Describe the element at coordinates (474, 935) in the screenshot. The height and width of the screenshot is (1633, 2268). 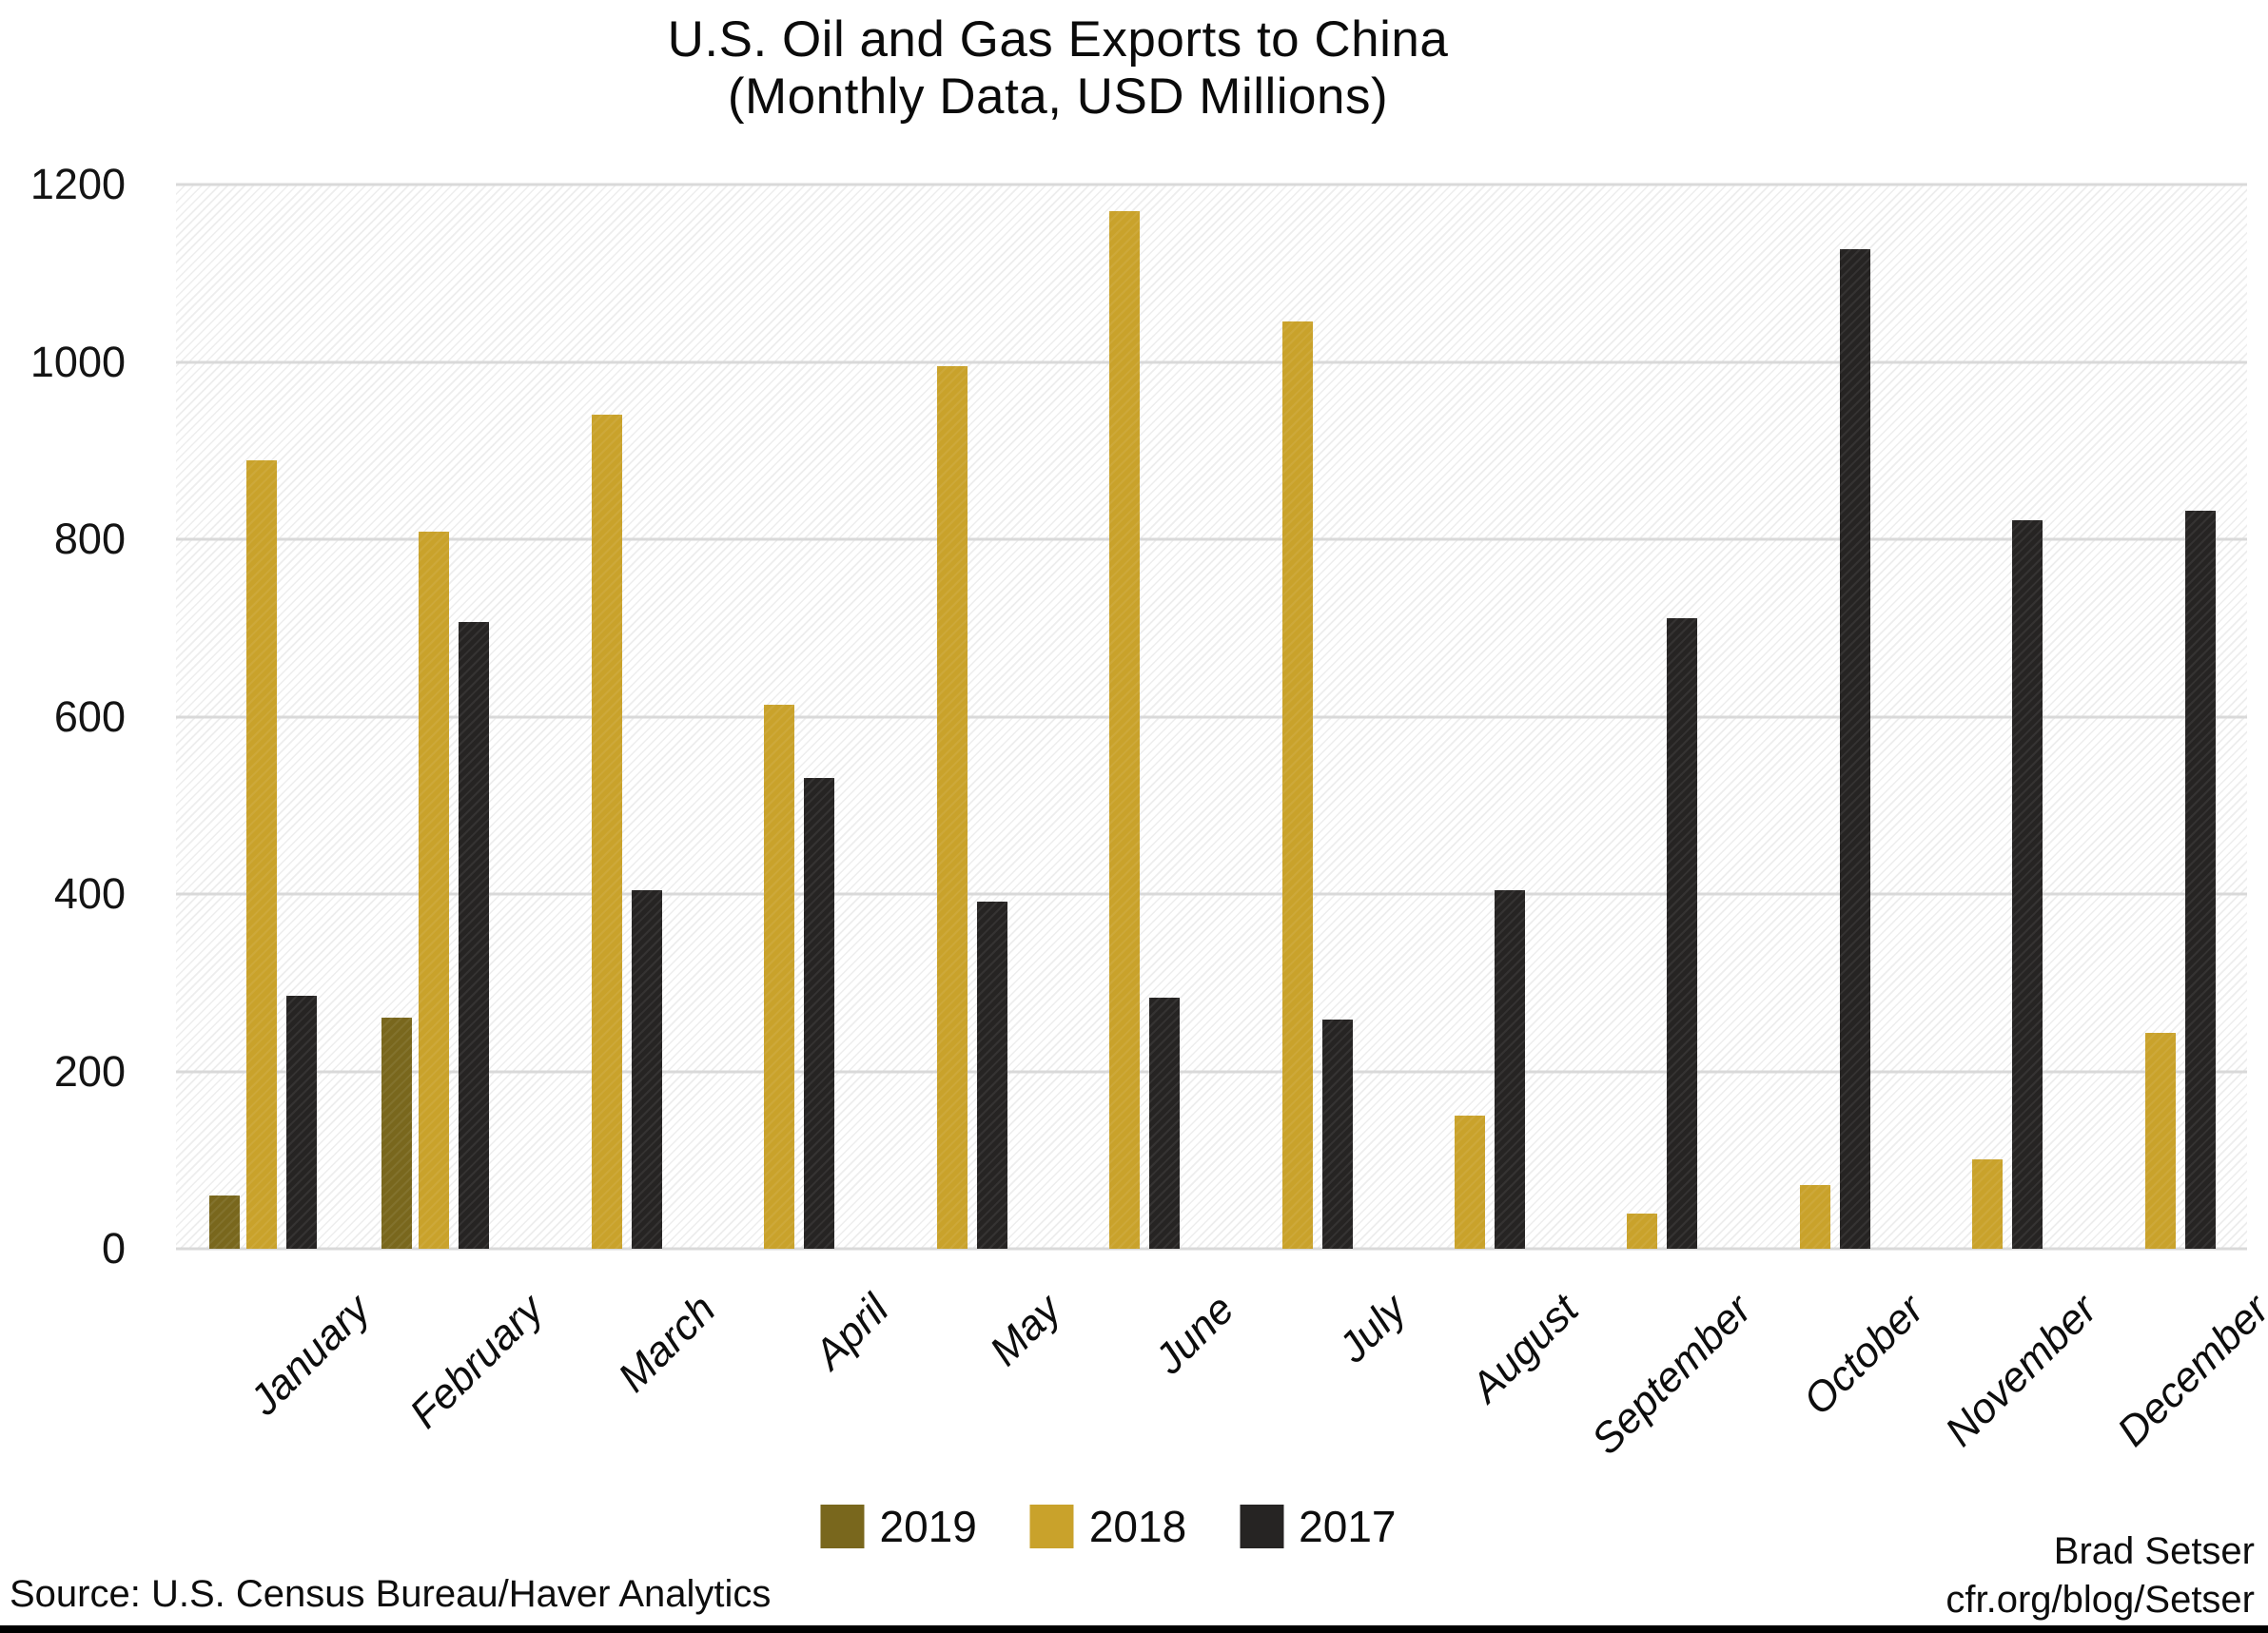
I see `bar-2017-february` at that location.